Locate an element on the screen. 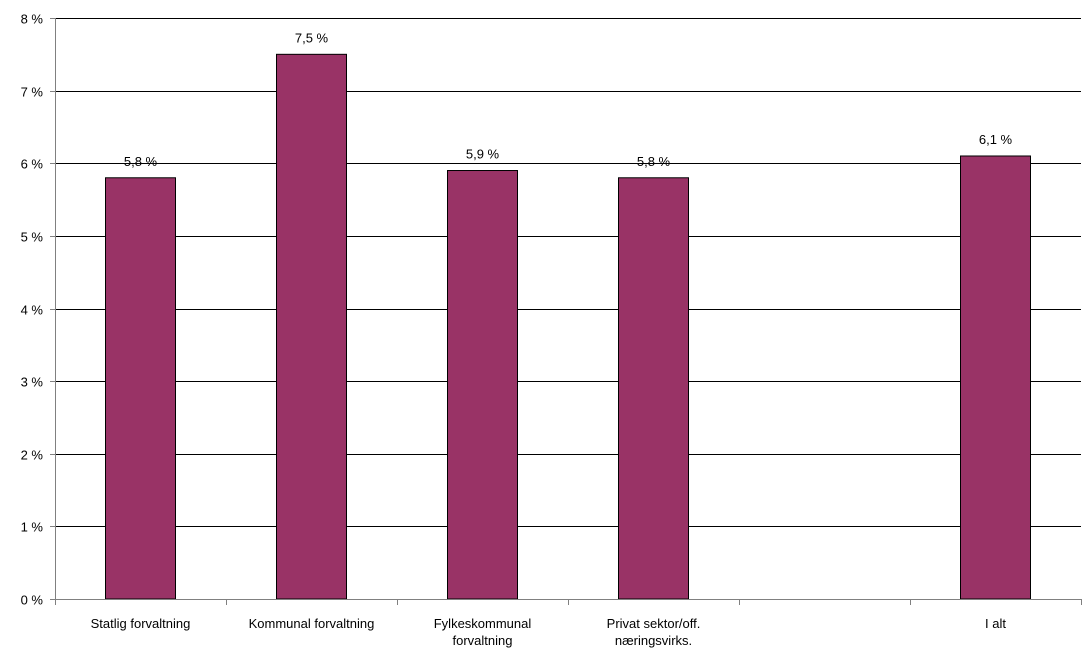 Image resolution: width=1087 pixels, height=658 pixels. y-tick-label: 1 % is located at coordinates (32, 527).